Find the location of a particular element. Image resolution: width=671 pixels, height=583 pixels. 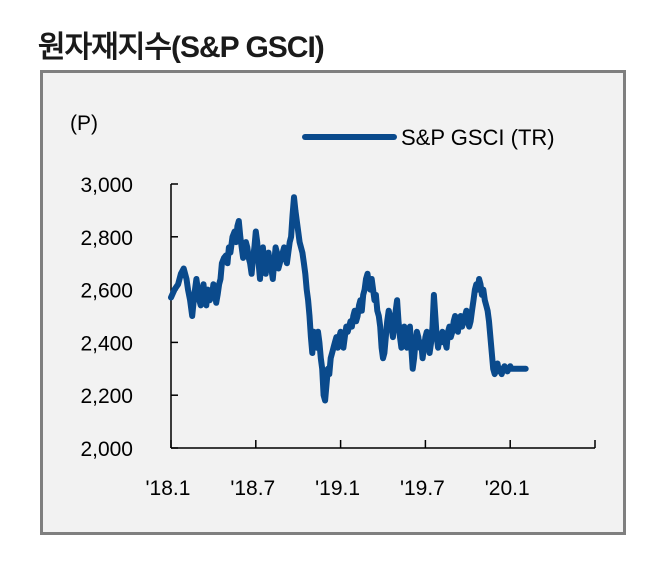

x-tick-label: '19.7 is located at coordinates (422, 488).